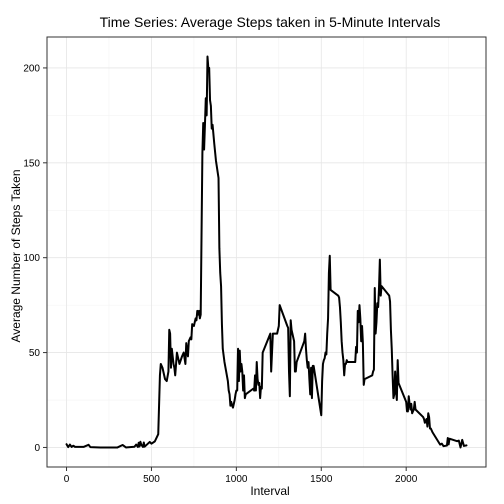 The width and height of the screenshot is (504, 504). I want to click on x-axis-label: Interval, so click(269, 491).